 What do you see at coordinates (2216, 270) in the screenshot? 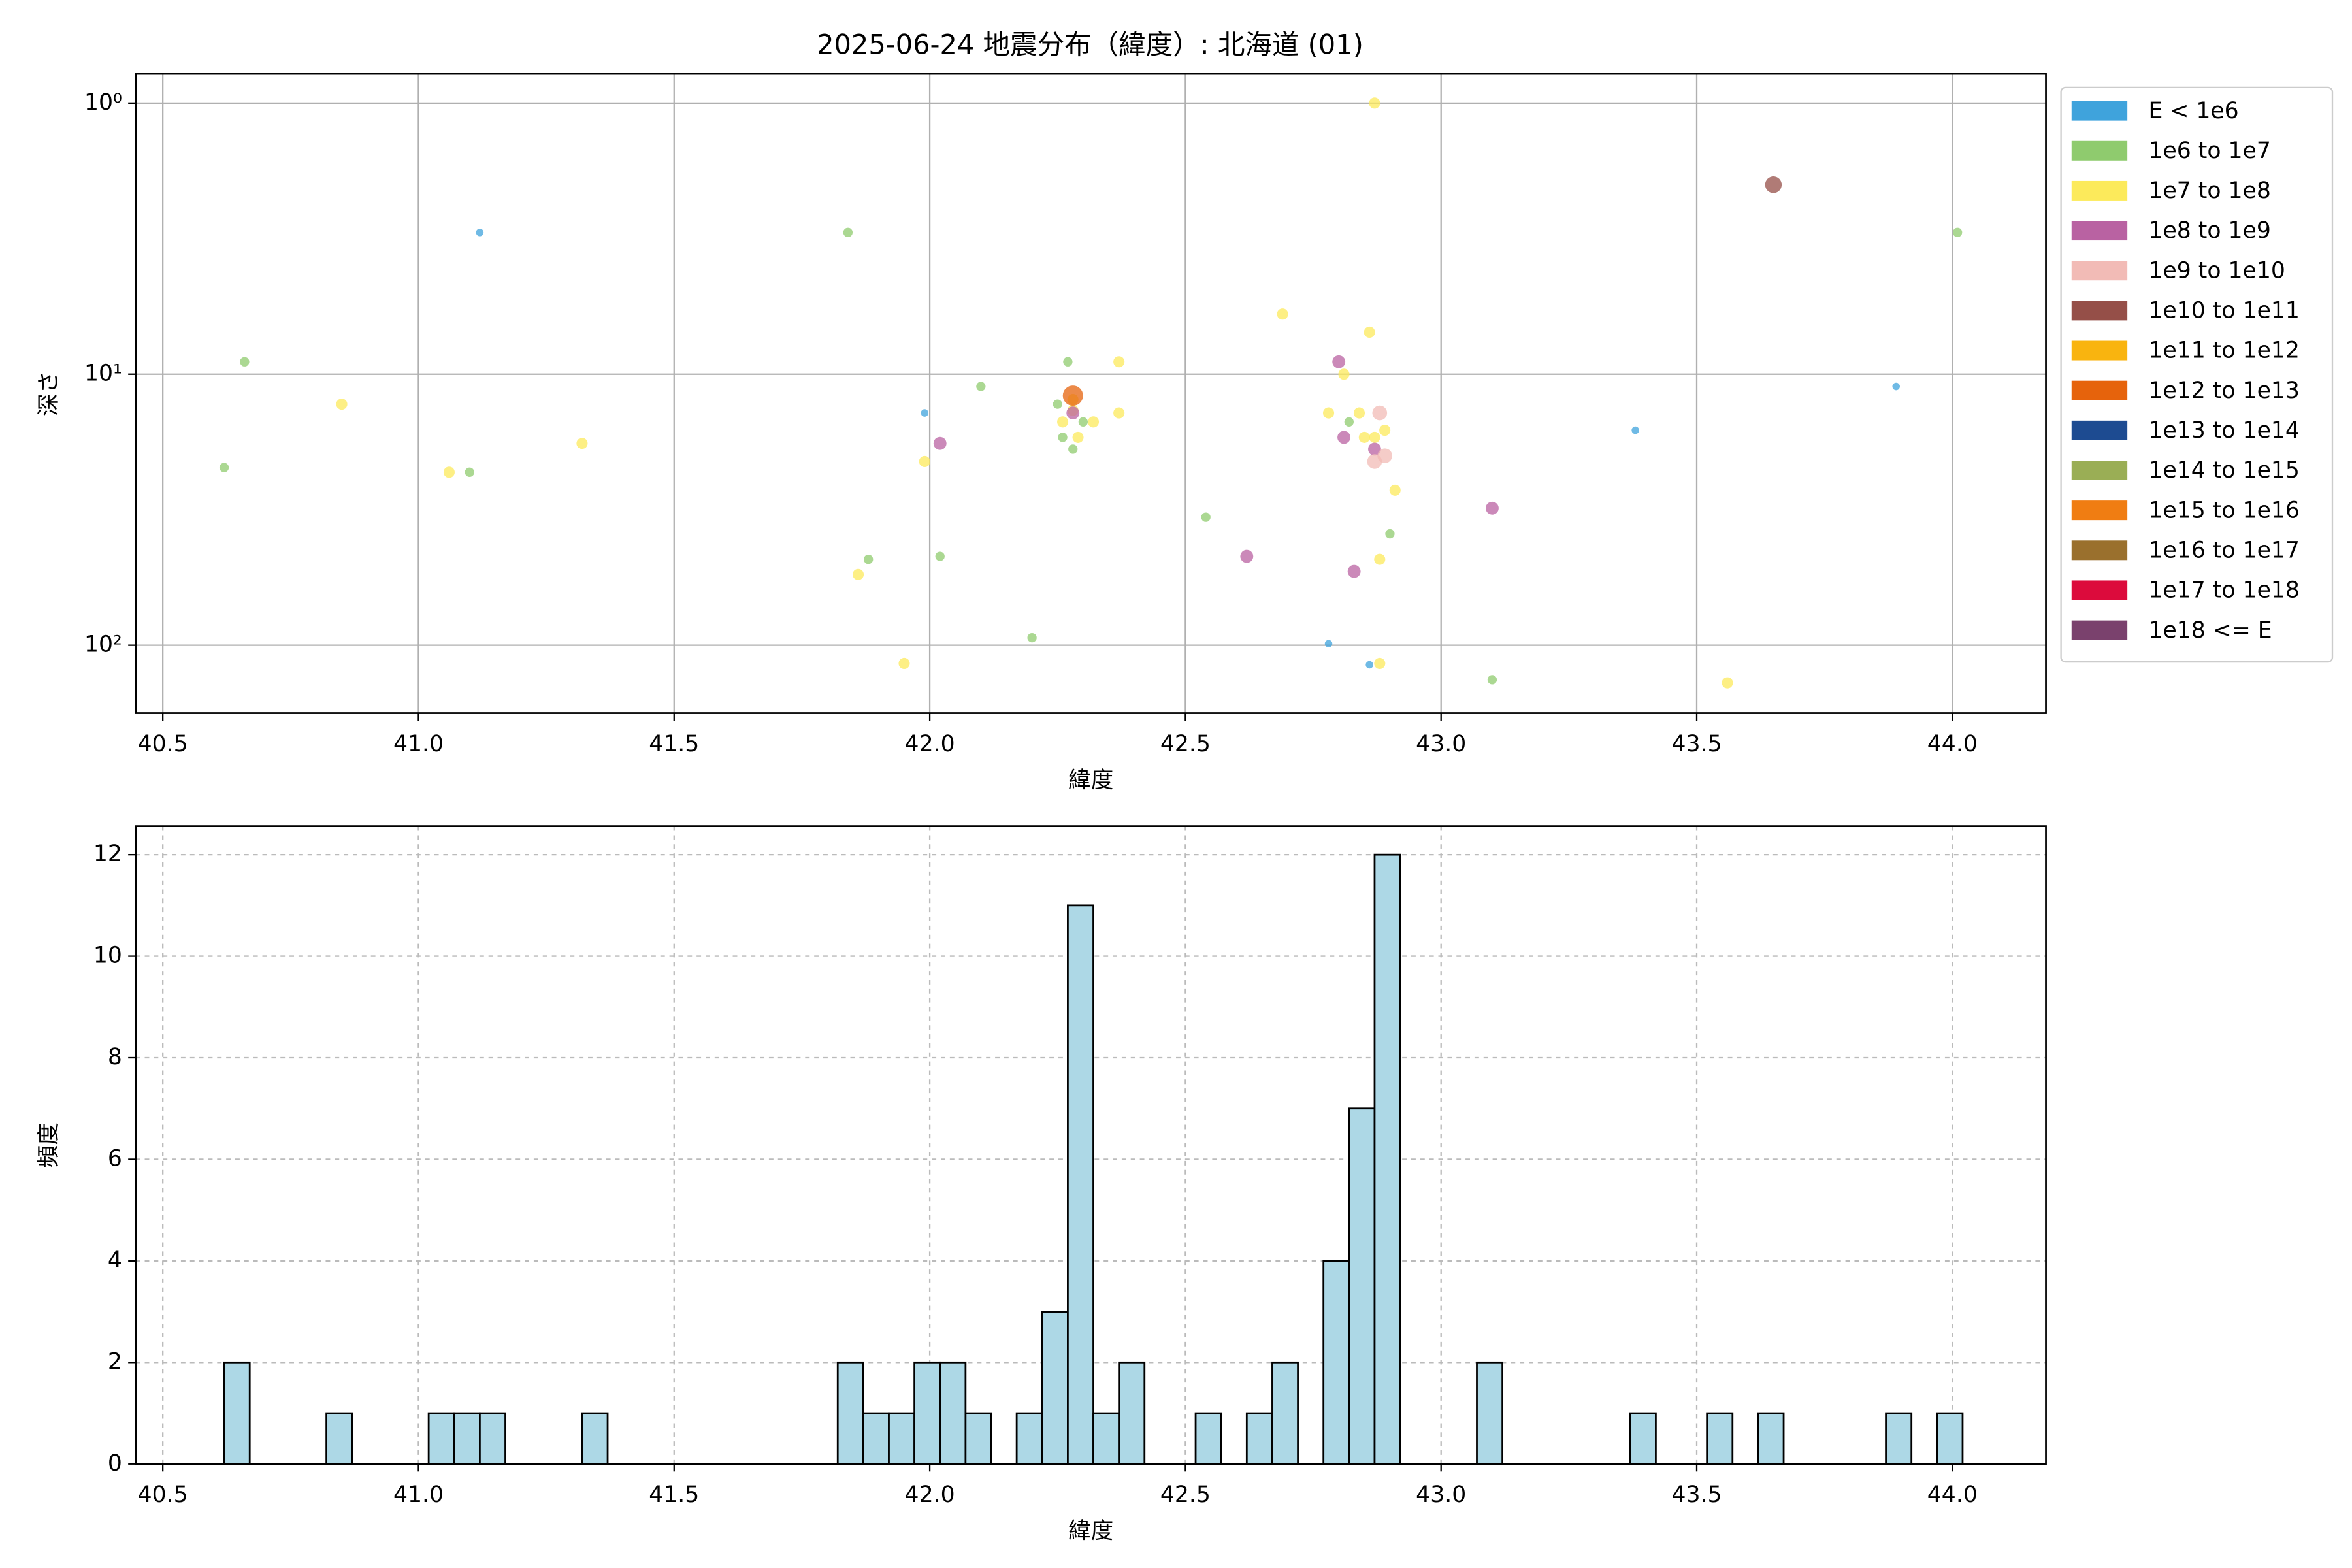
I see `legend-label: 1e9 to 1e10` at bounding box center [2216, 270].